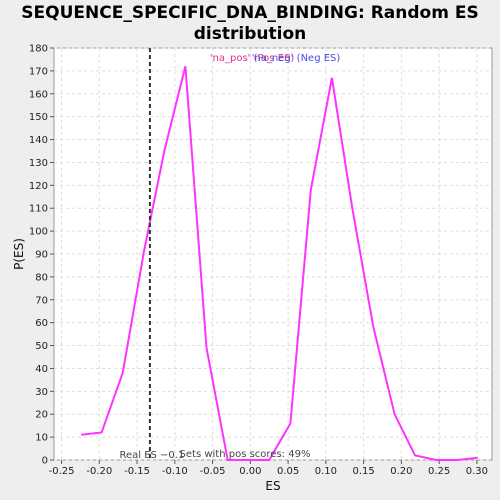 This screenshot has width=500, height=500. Describe the element at coordinates (41, 277) in the screenshot. I see `y-tick-label: 80` at that location.